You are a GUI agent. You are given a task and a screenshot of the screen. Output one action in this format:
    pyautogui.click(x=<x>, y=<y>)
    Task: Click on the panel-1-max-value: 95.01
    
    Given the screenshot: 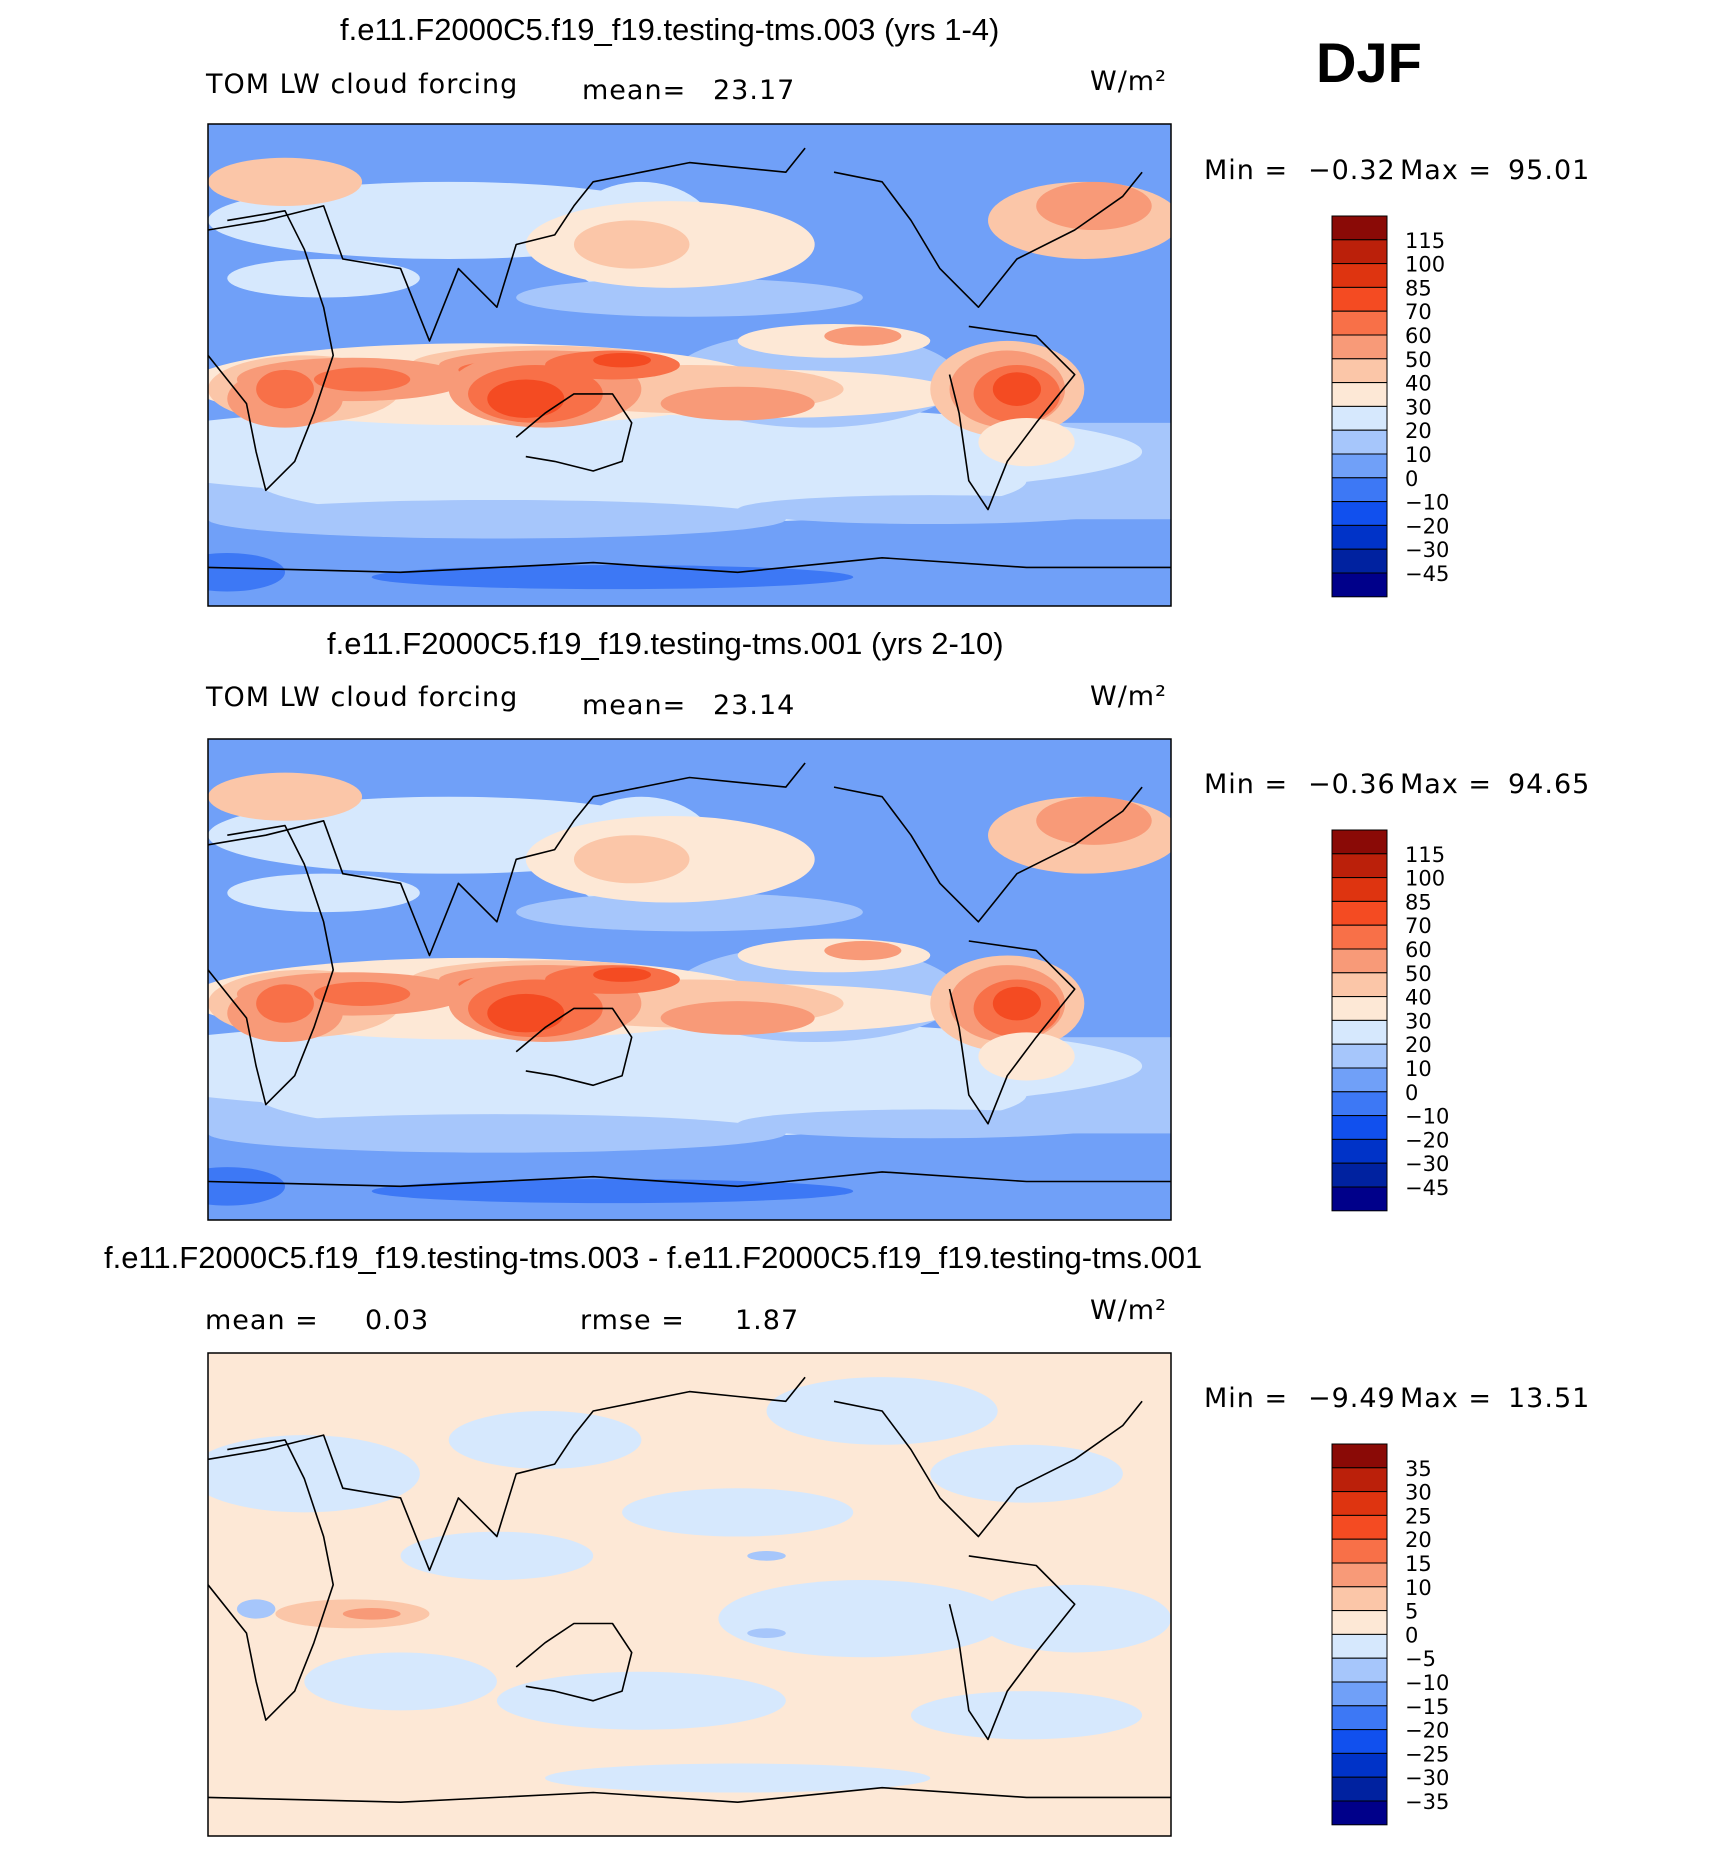 What is the action you would take?
    pyautogui.click(x=1549, y=170)
    